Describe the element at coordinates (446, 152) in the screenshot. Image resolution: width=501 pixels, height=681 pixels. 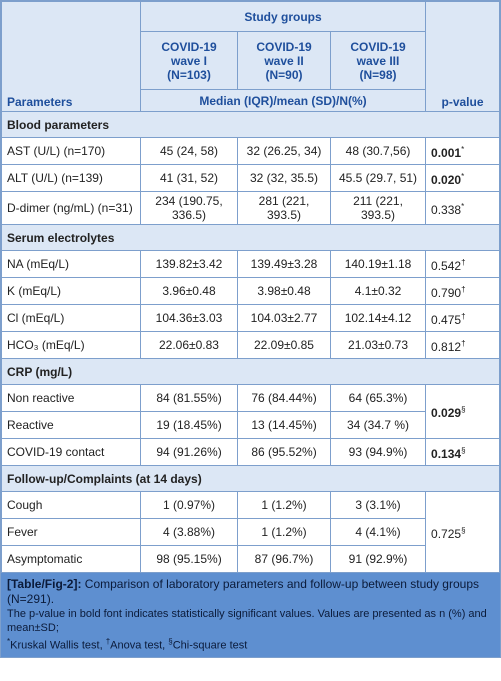
I see `p-value: 0.001` at that location.